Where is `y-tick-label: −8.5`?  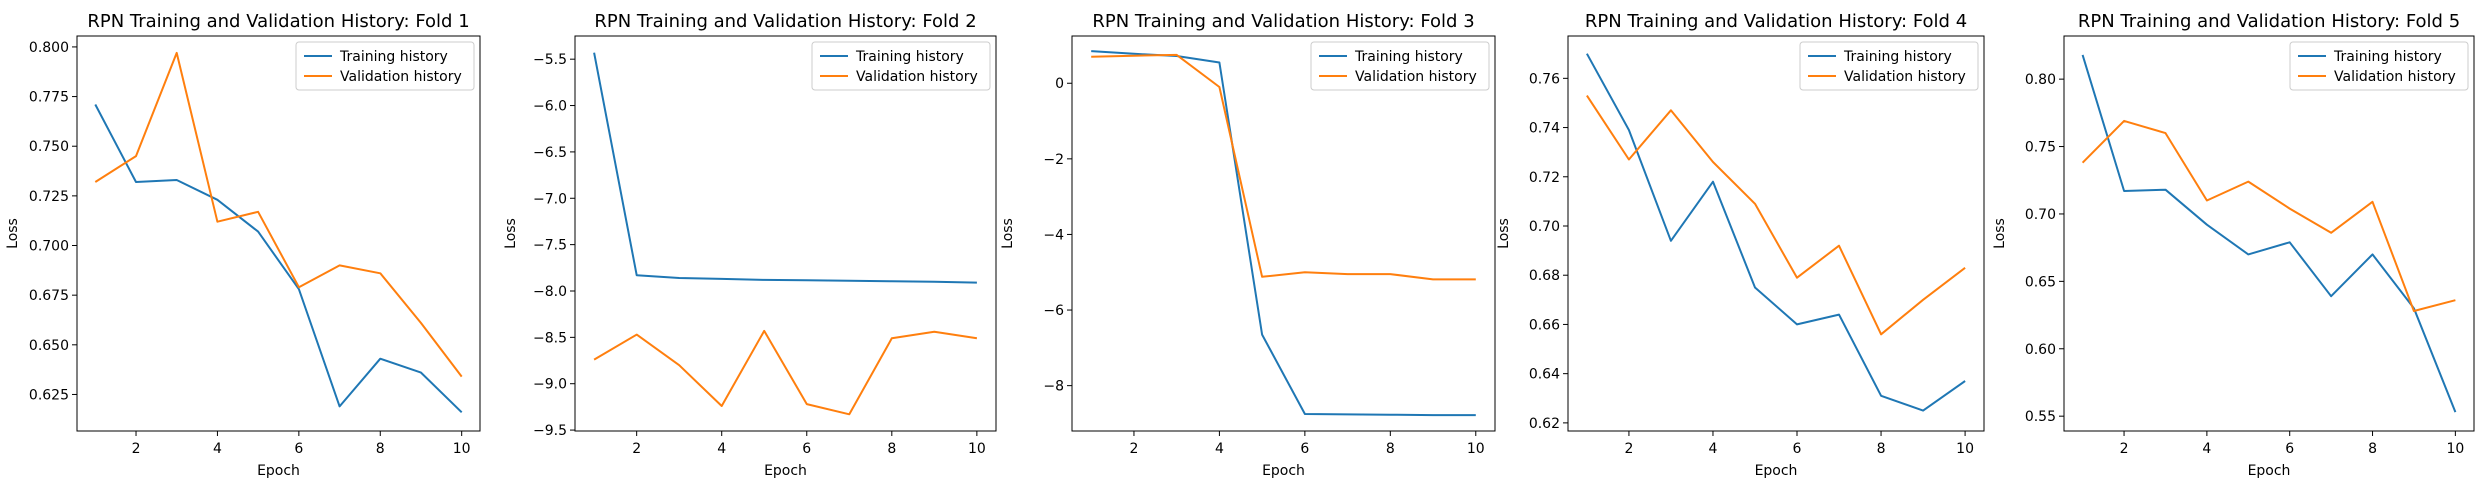
y-tick-label: −8.5 is located at coordinates (550, 338).